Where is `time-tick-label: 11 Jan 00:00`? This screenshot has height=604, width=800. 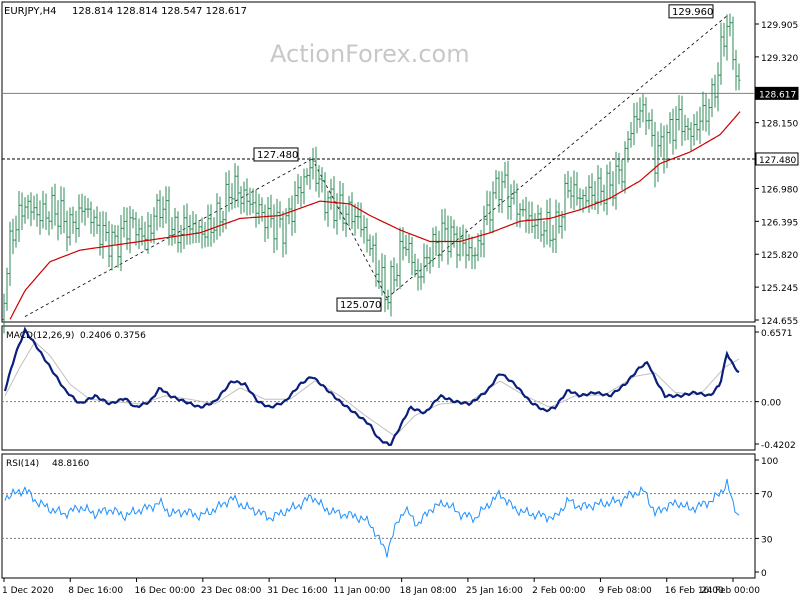 time-tick-label: 11 Jan 00:00 is located at coordinates (361, 591).